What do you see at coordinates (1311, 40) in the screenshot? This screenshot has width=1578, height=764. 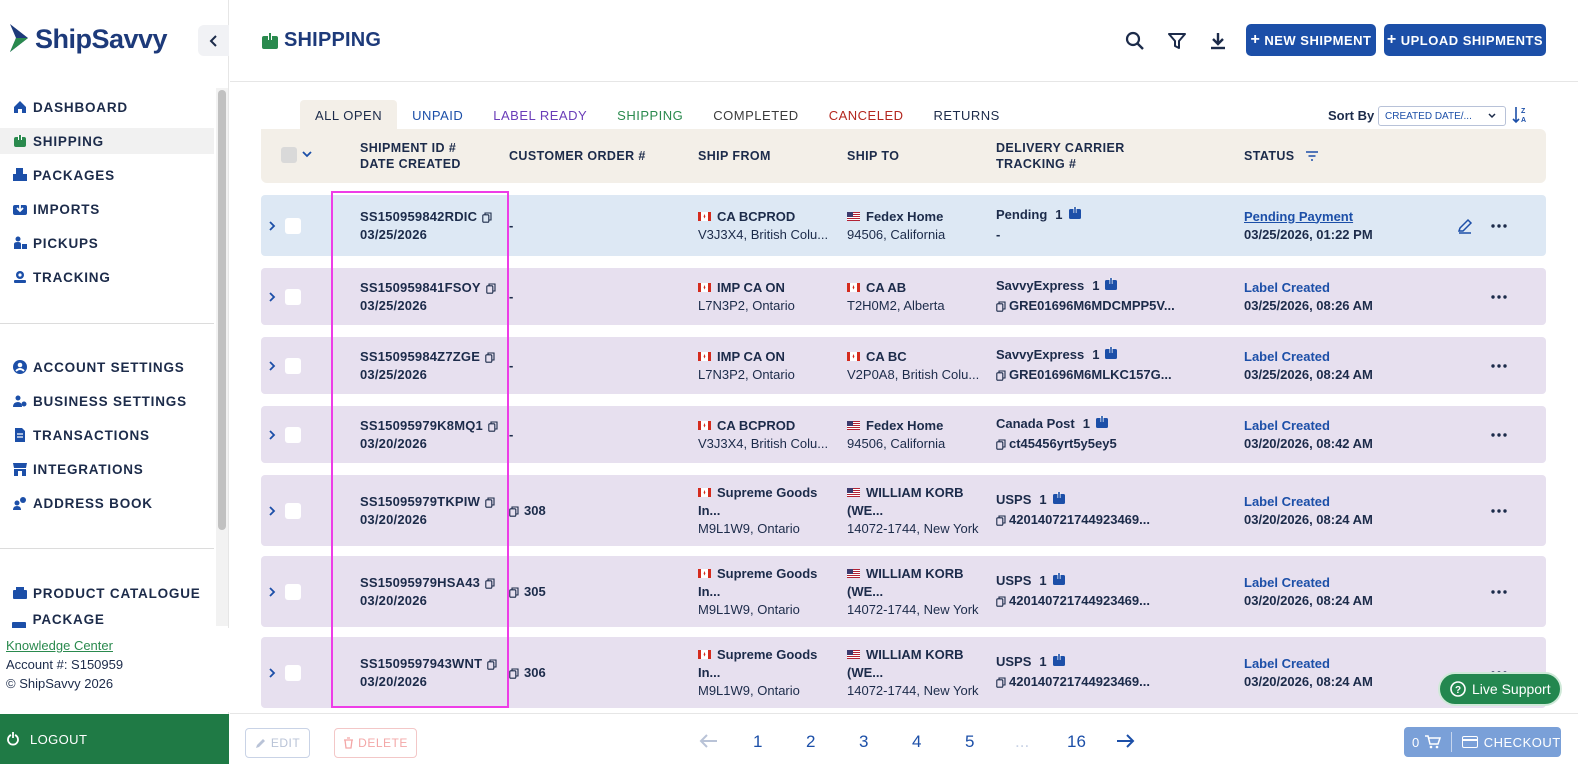 I see `new-shipment-button: + NEW SHIPMENT` at bounding box center [1311, 40].